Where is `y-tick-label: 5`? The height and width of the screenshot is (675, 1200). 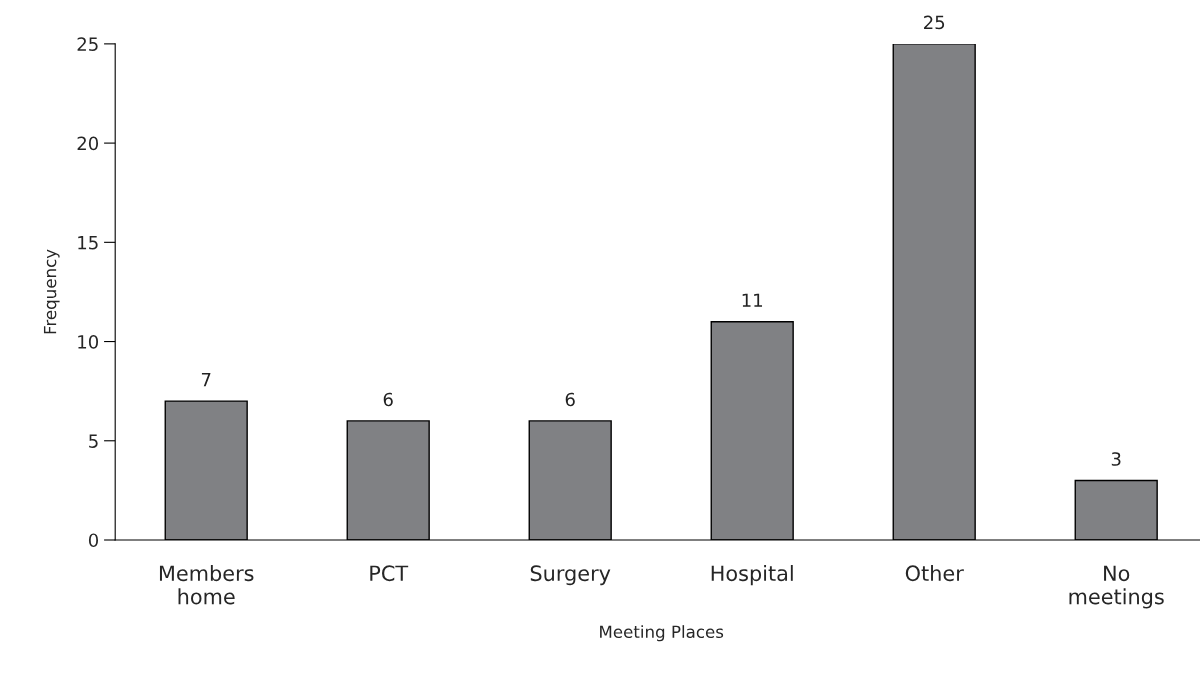 y-tick-label: 5 is located at coordinates (93, 441).